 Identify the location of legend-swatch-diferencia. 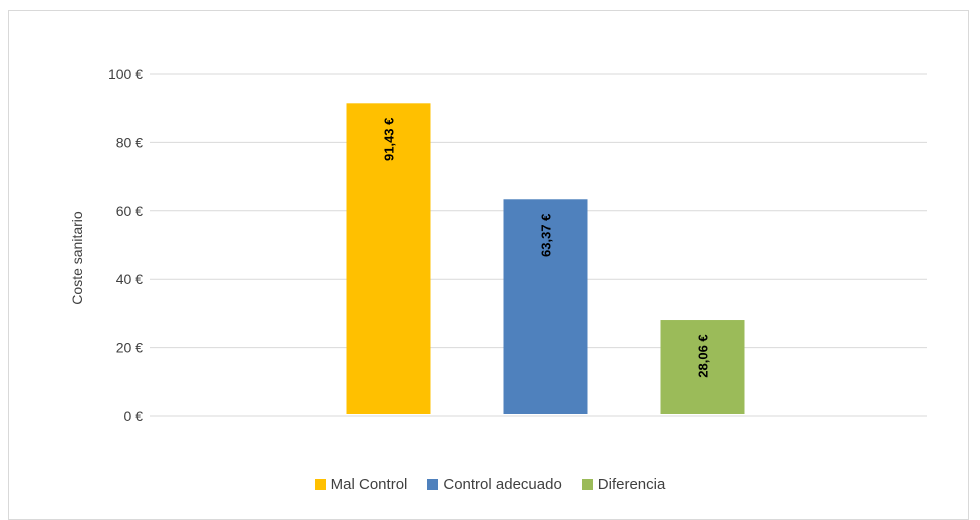
(587, 484).